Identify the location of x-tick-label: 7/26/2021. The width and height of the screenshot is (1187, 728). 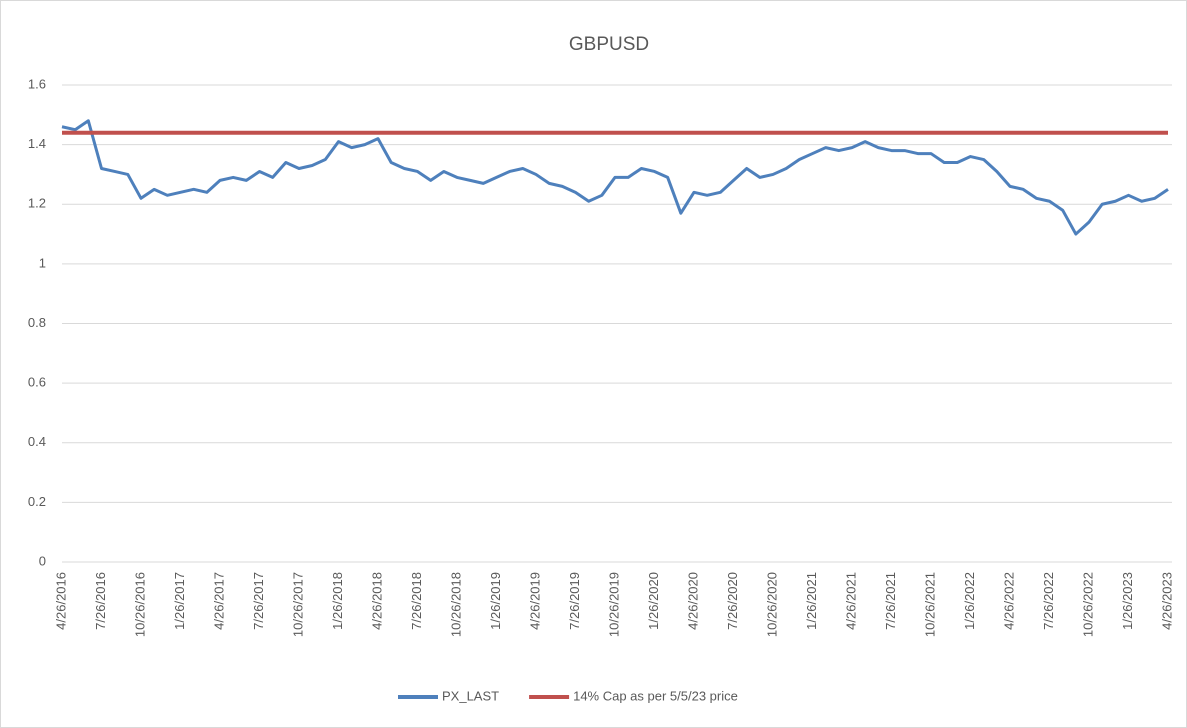
(890, 601).